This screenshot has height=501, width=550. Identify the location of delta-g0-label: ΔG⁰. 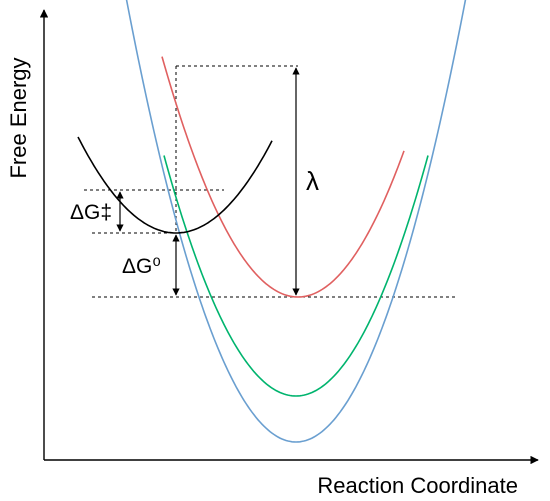
(141, 266).